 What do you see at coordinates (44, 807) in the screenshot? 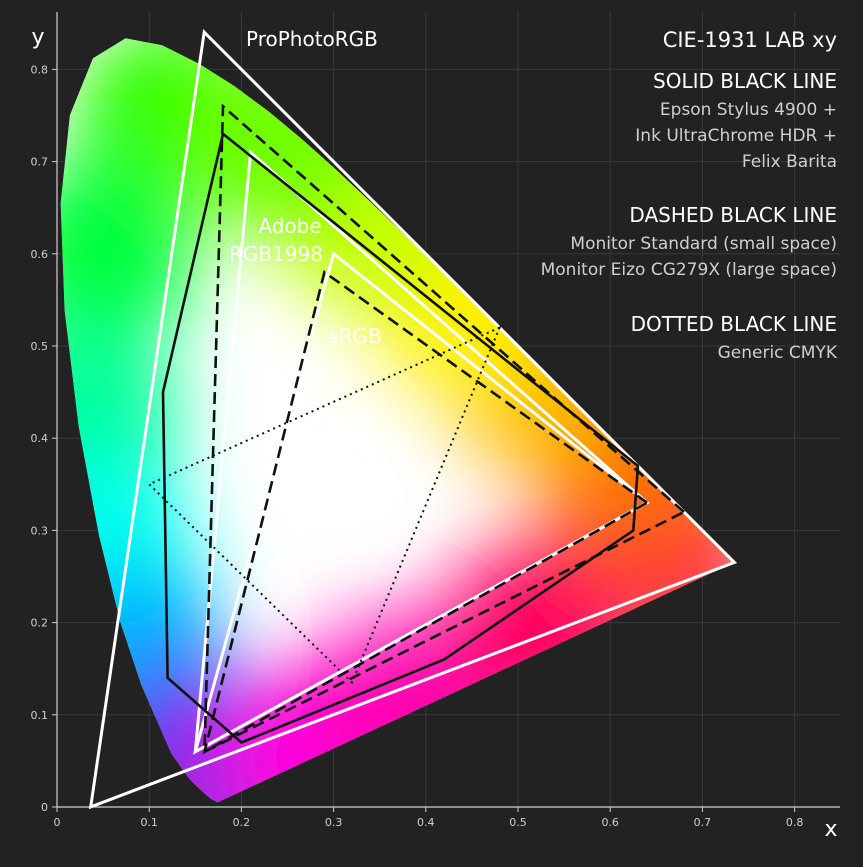
I see `y-tick-label: 0` at bounding box center [44, 807].